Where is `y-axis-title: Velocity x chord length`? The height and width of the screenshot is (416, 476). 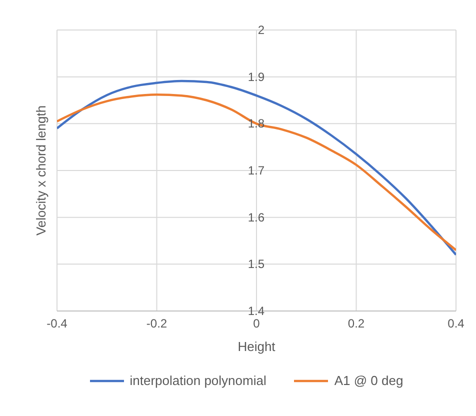
y-axis-title: Velocity x chord length is located at coordinates (41, 170).